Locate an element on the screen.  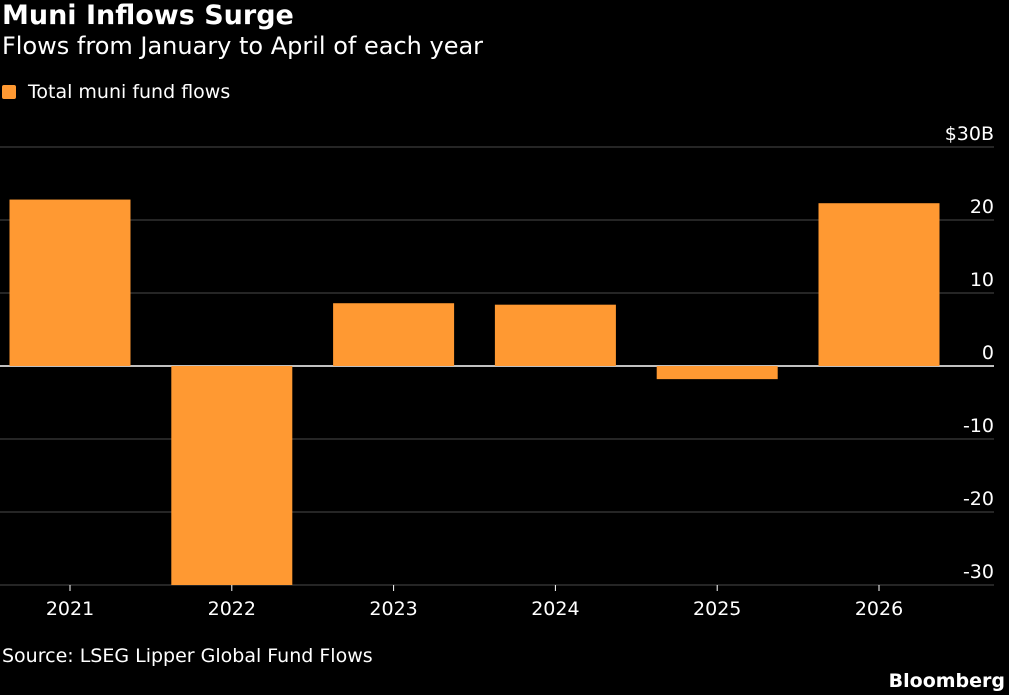
y-tick-label: $30B is located at coordinates (969, 134).